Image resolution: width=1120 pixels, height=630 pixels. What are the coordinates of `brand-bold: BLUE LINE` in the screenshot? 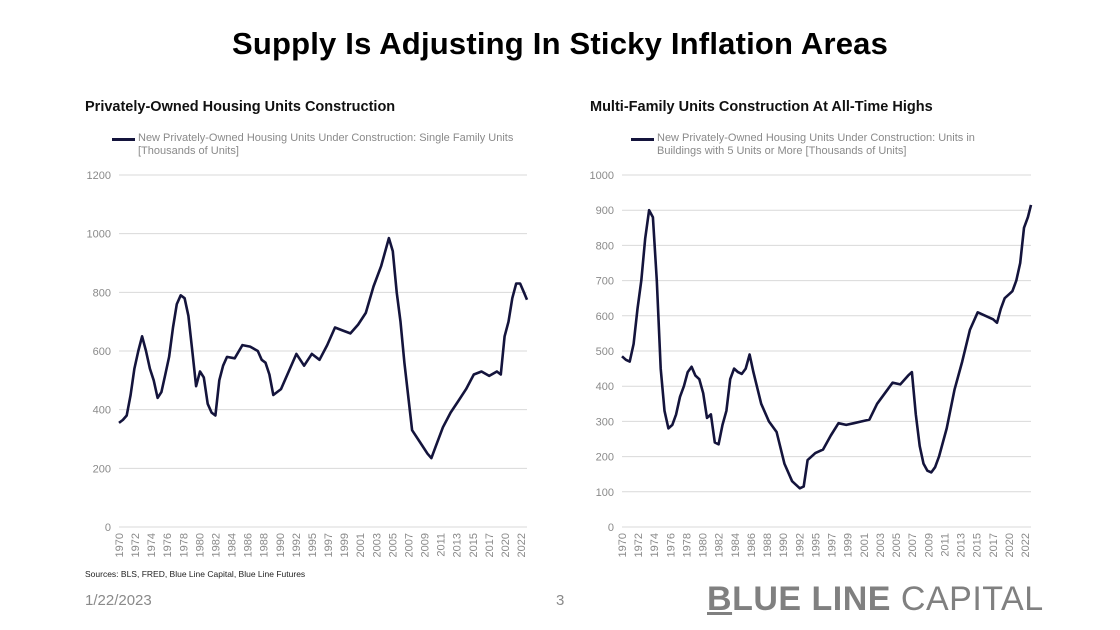 It's located at (799, 599).